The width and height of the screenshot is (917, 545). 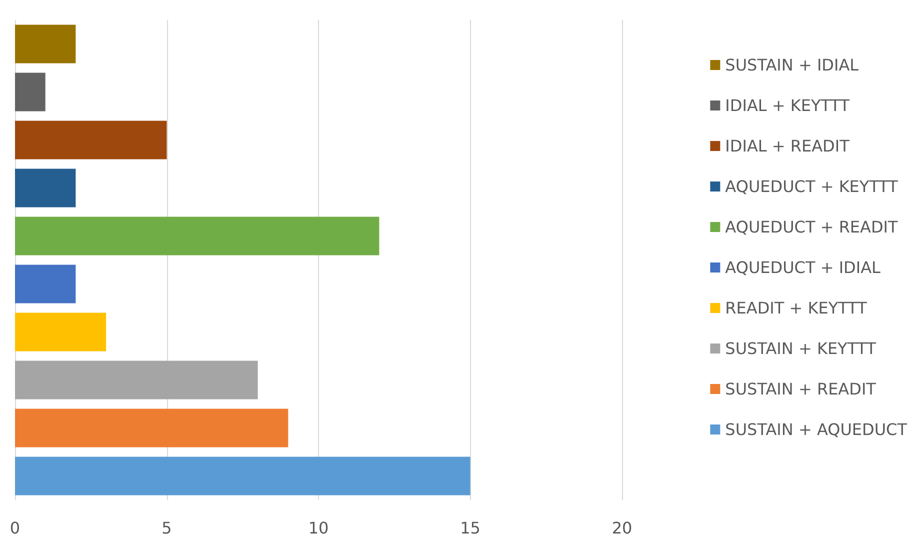 What do you see at coordinates (800, 389) in the screenshot?
I see `legend-label: SUSTAIN + READIT` at bounding box center [800, 389].